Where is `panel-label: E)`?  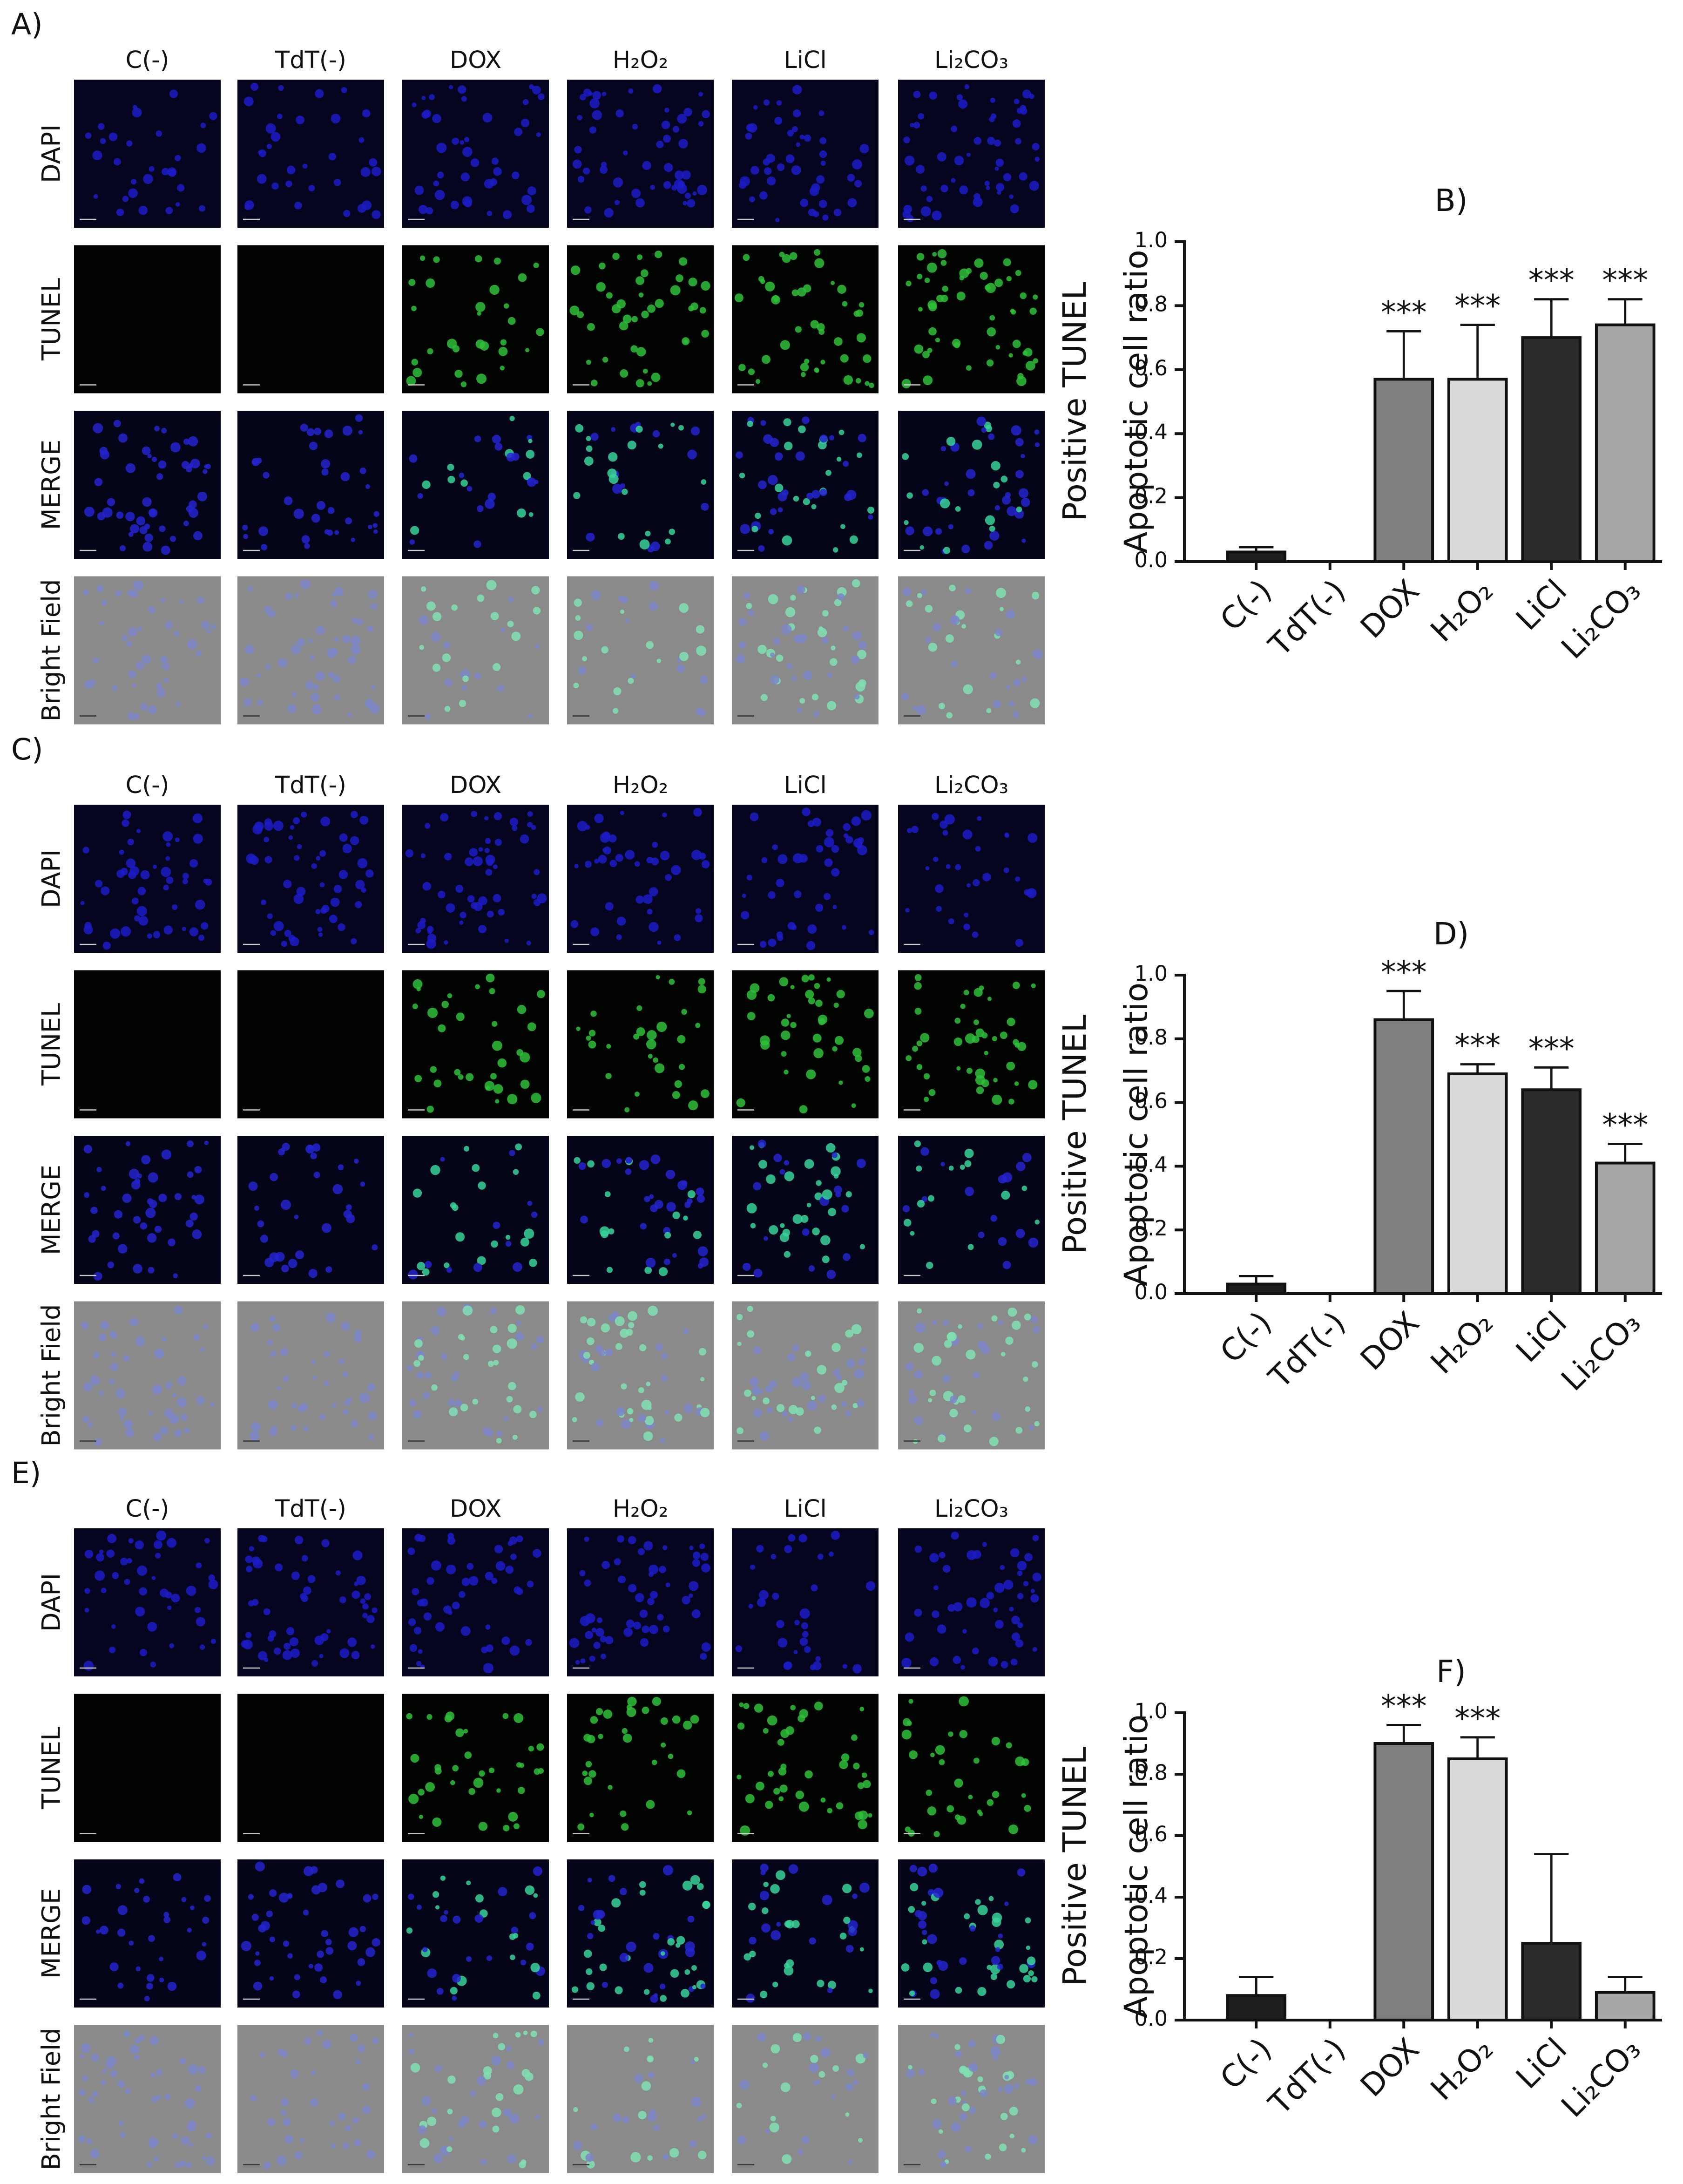
panel-label: E) is located at coordinates (26, 1473).